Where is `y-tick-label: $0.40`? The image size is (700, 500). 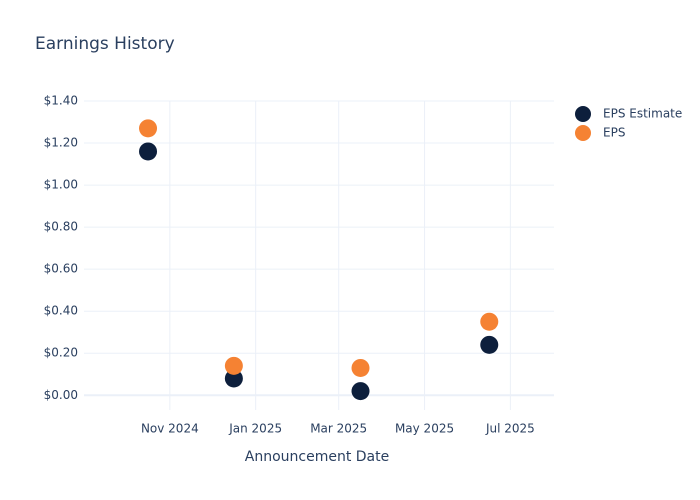
y-tick-label: $0.40 is located at coordinates (61, 311).